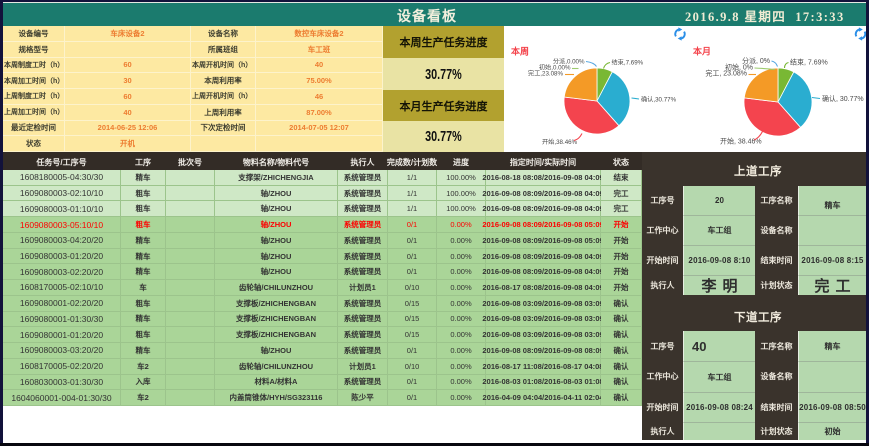  I want to click on svg-text: 确认,30.77%, so click(659, 100).